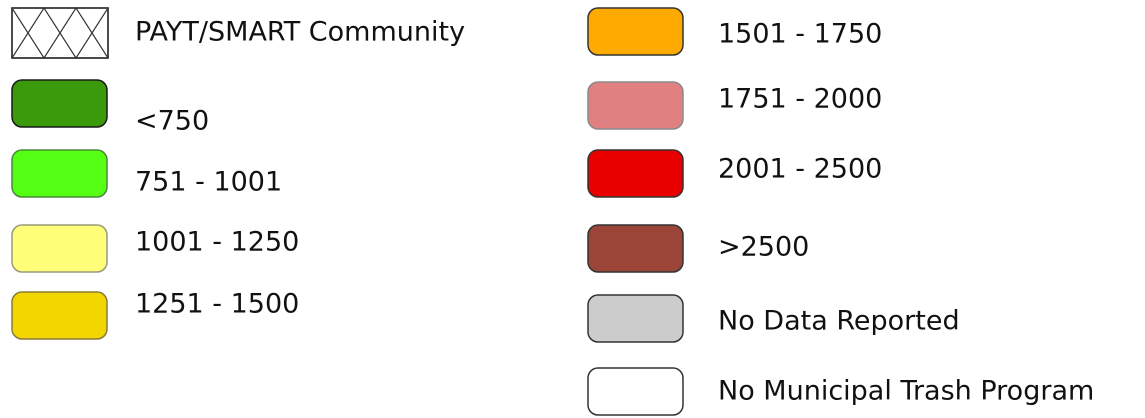 The height and width of the screenshot is (418, 1145). What do you see at coordinates (172, 121) in the screenshot?
I see `legend-label: <750` at bounding box center [172, 121].